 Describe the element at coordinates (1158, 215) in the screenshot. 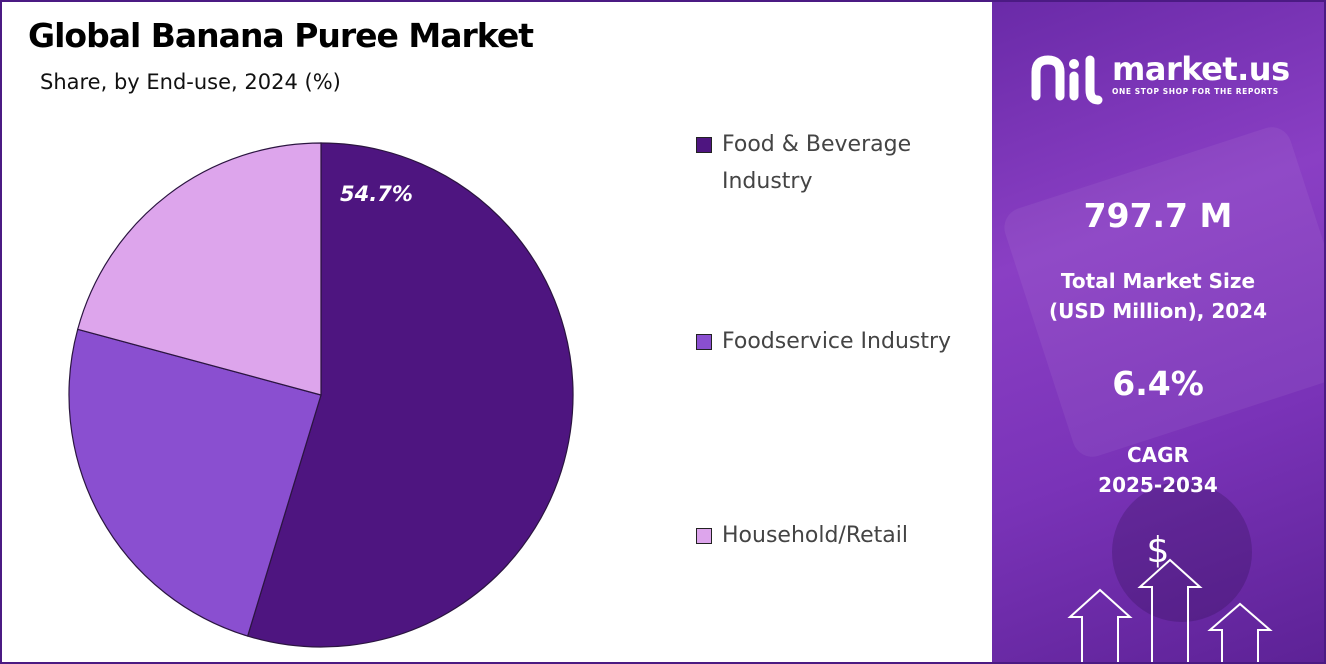

I see `market-size-value: 797.7 M` at that location.